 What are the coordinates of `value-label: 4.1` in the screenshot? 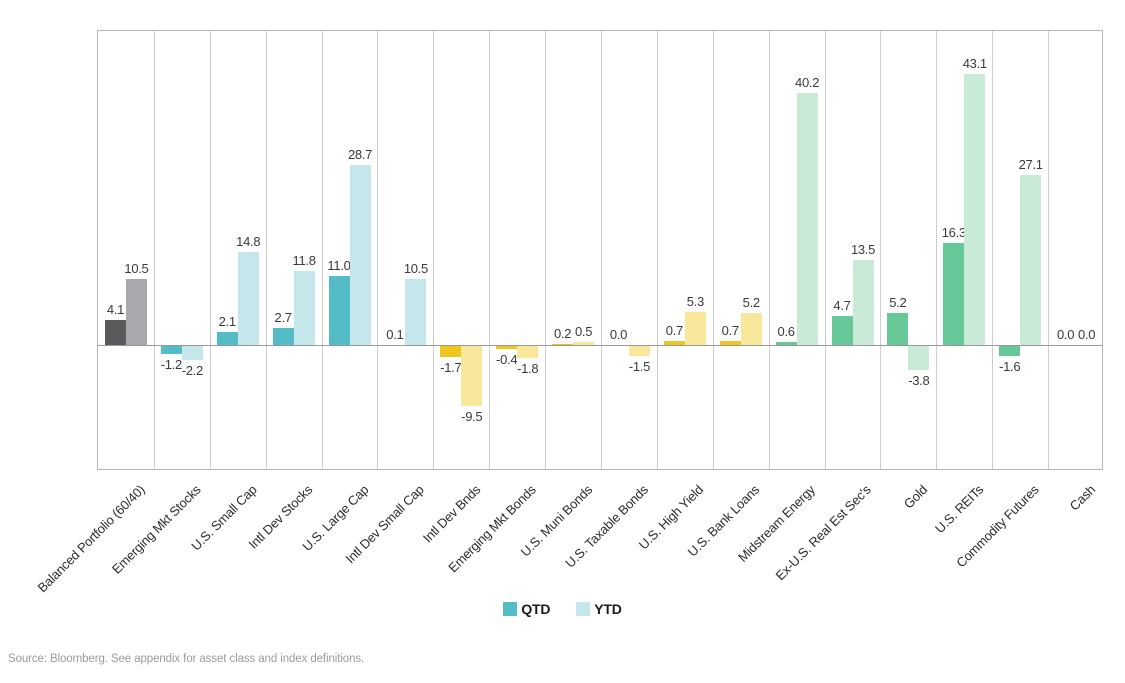 It's located at (115, 309).